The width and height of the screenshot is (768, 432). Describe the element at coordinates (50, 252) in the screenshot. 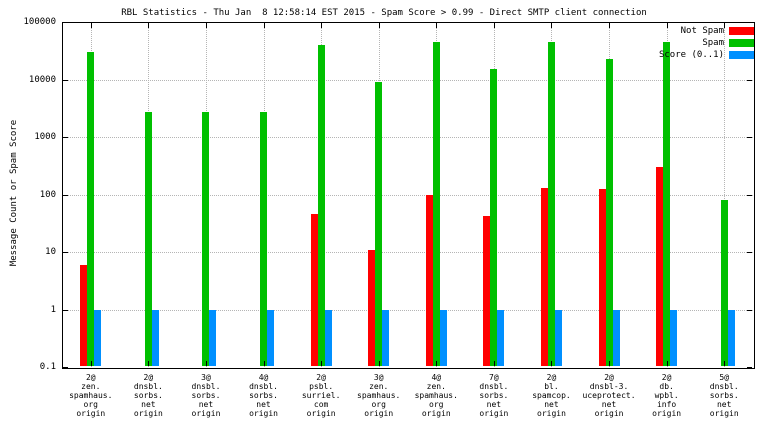

I see `y-tick-label: 10` at that location.